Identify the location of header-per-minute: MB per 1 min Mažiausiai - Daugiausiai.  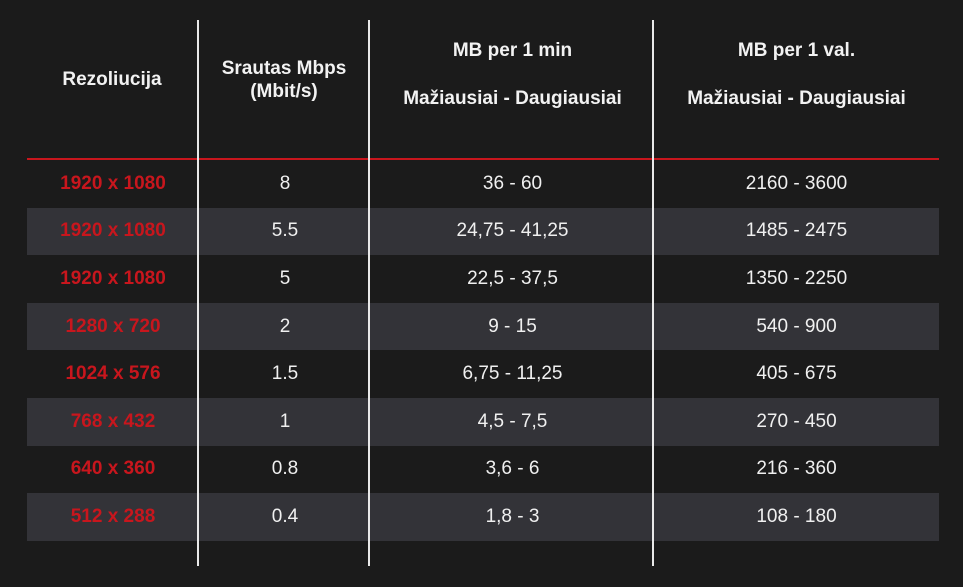
(512, 79).